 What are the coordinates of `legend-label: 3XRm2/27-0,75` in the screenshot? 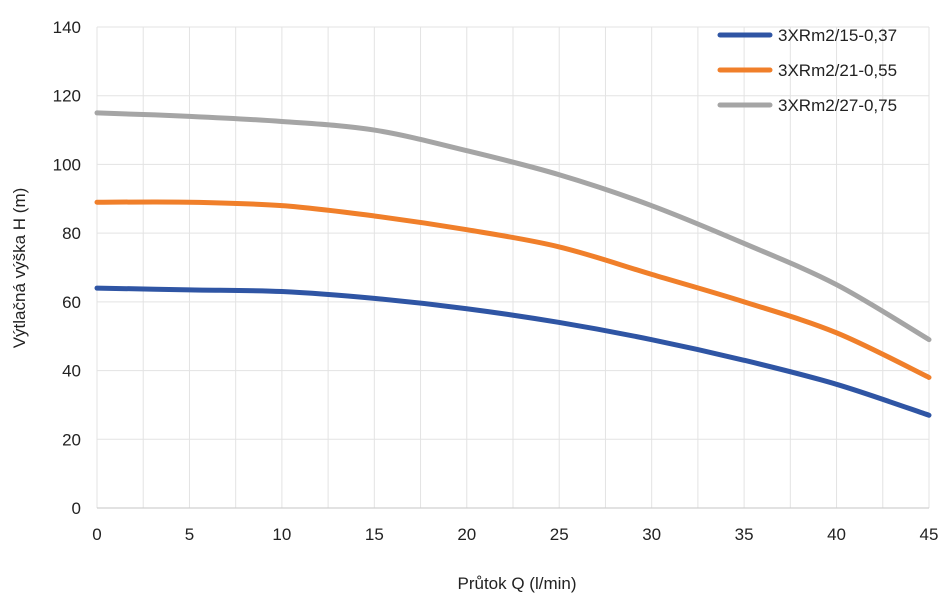 It's located at (837, 105).